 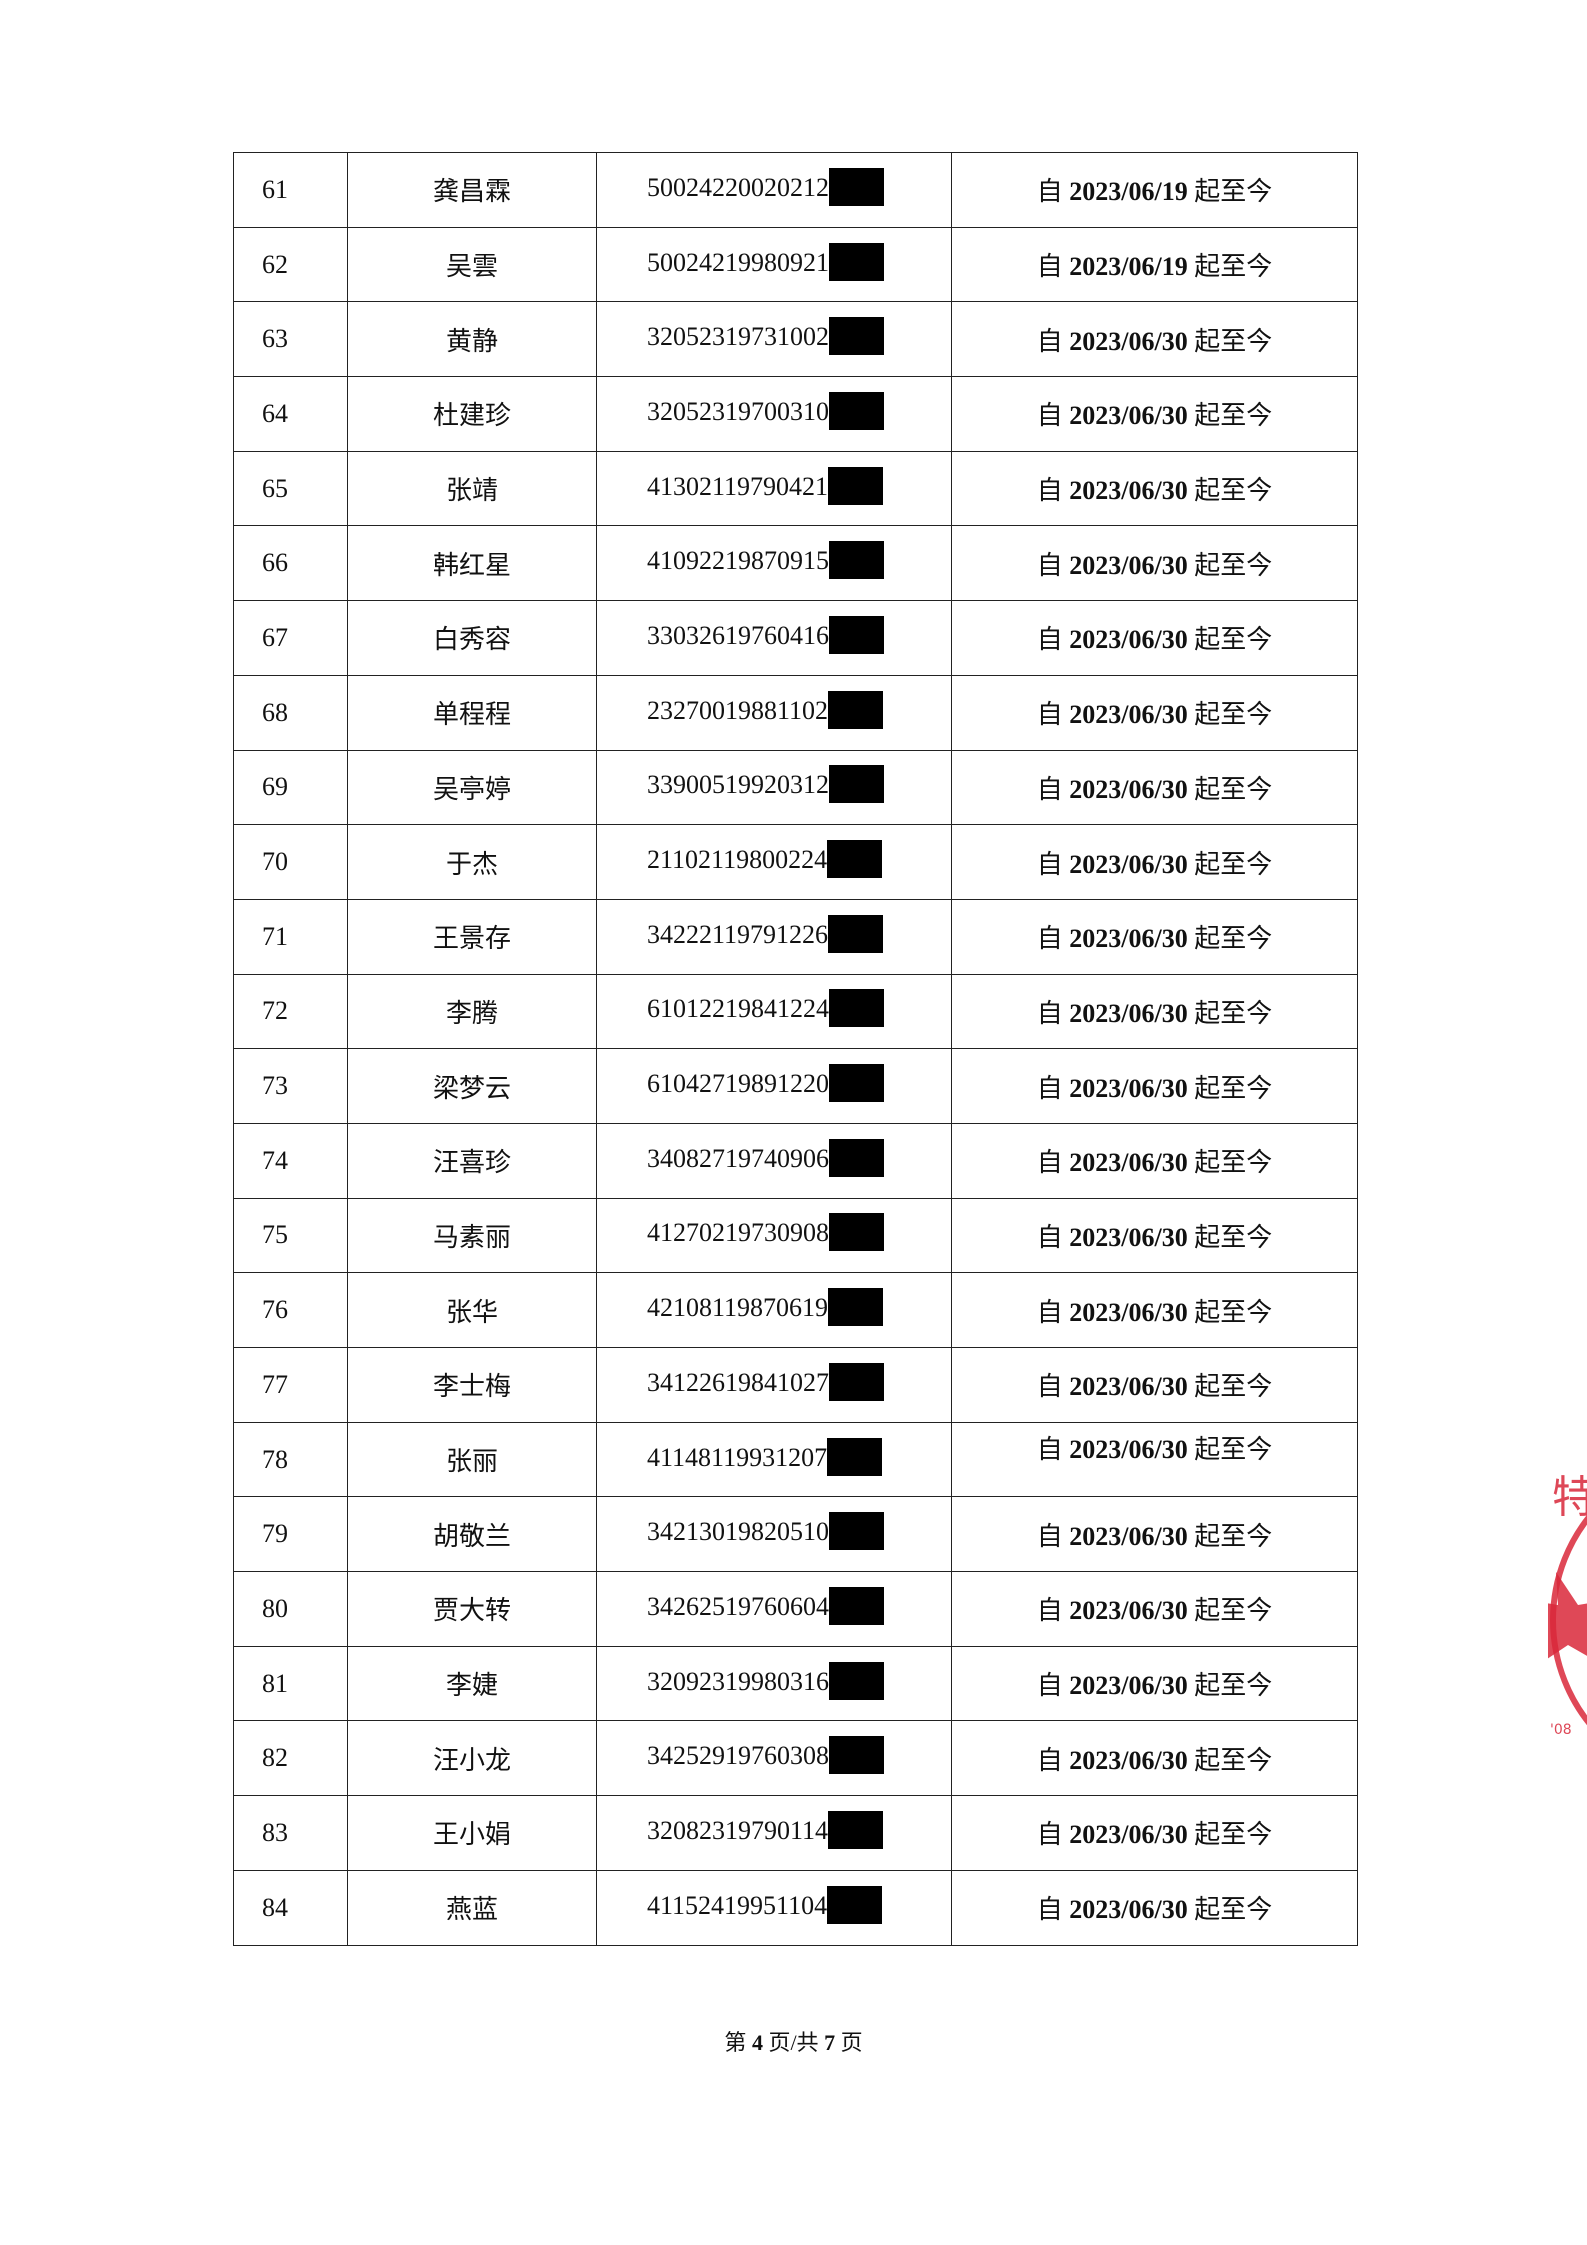 I want to click on row-number: 79, so click(x=290, y=1534).